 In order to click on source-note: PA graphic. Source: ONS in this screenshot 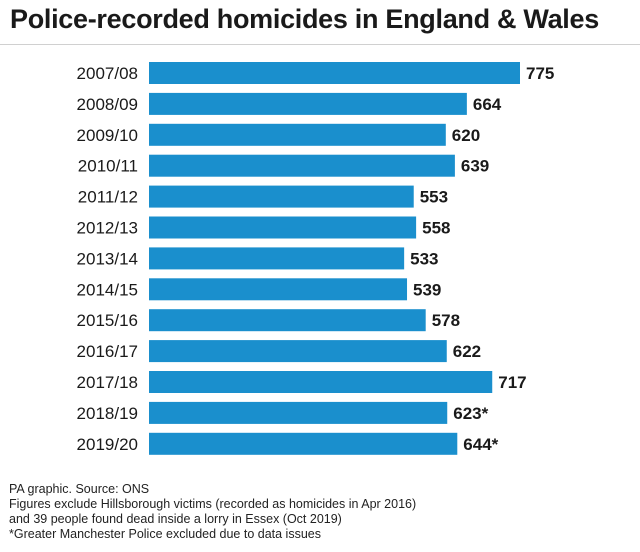, I will do `click(212, 489)`.